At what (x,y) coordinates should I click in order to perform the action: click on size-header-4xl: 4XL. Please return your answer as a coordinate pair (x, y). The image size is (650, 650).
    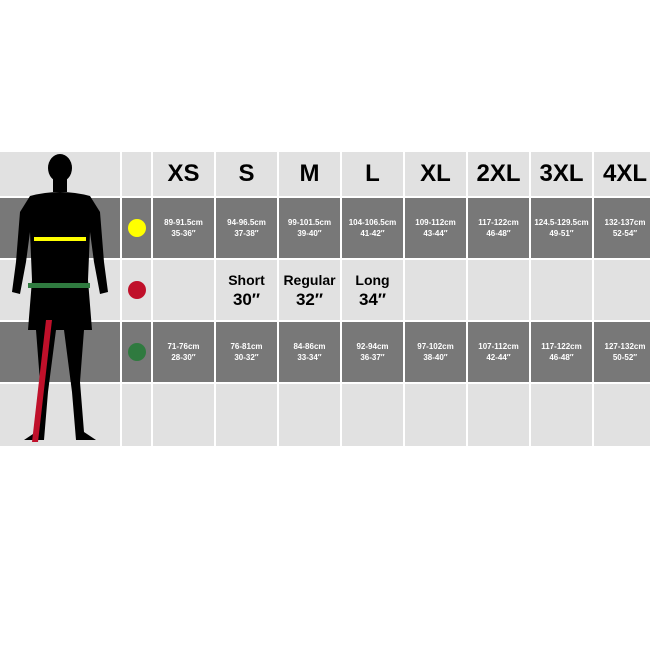
    Looking at the image, I should click on (622, 174).